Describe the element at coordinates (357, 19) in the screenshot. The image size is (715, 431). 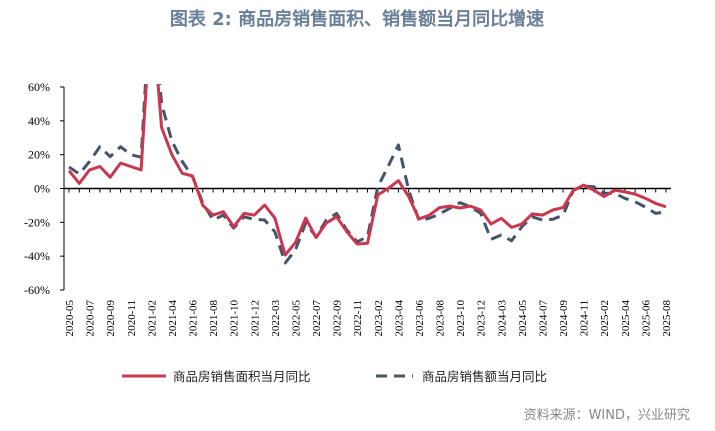
I see `chart-title: 图表 2: 商品房销售面积、销售额当月同比增速` at that location.